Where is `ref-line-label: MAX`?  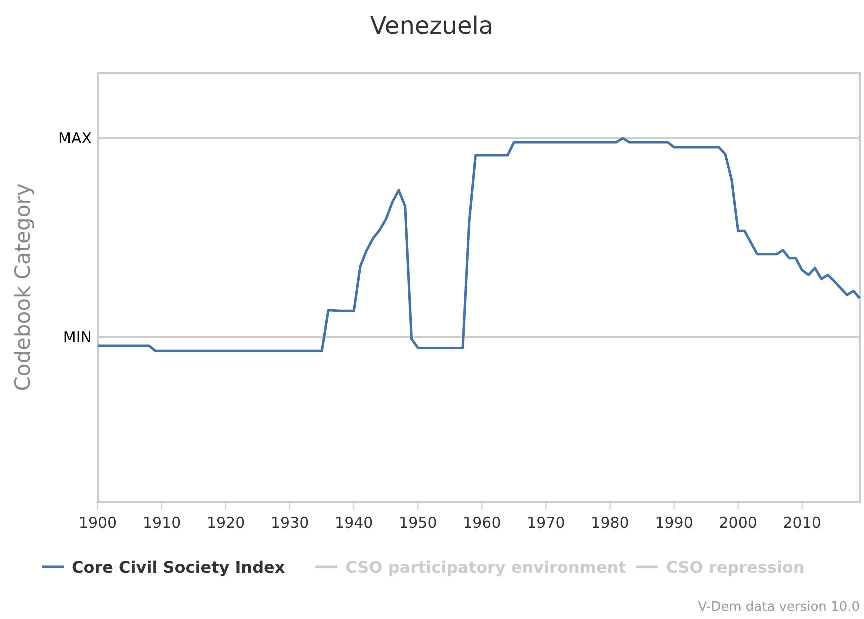
ref-line-label: MAX is located at coordinates (75, 138).